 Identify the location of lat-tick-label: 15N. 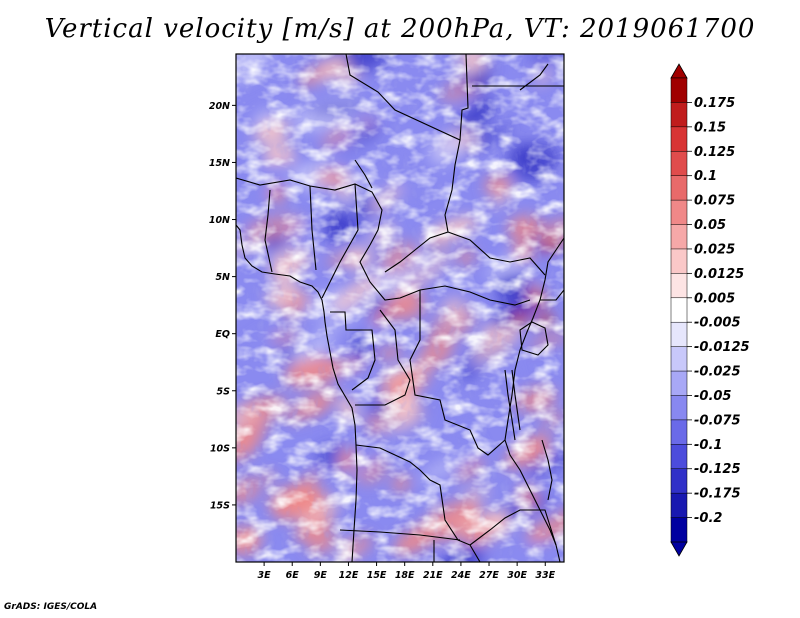
(219, 163).